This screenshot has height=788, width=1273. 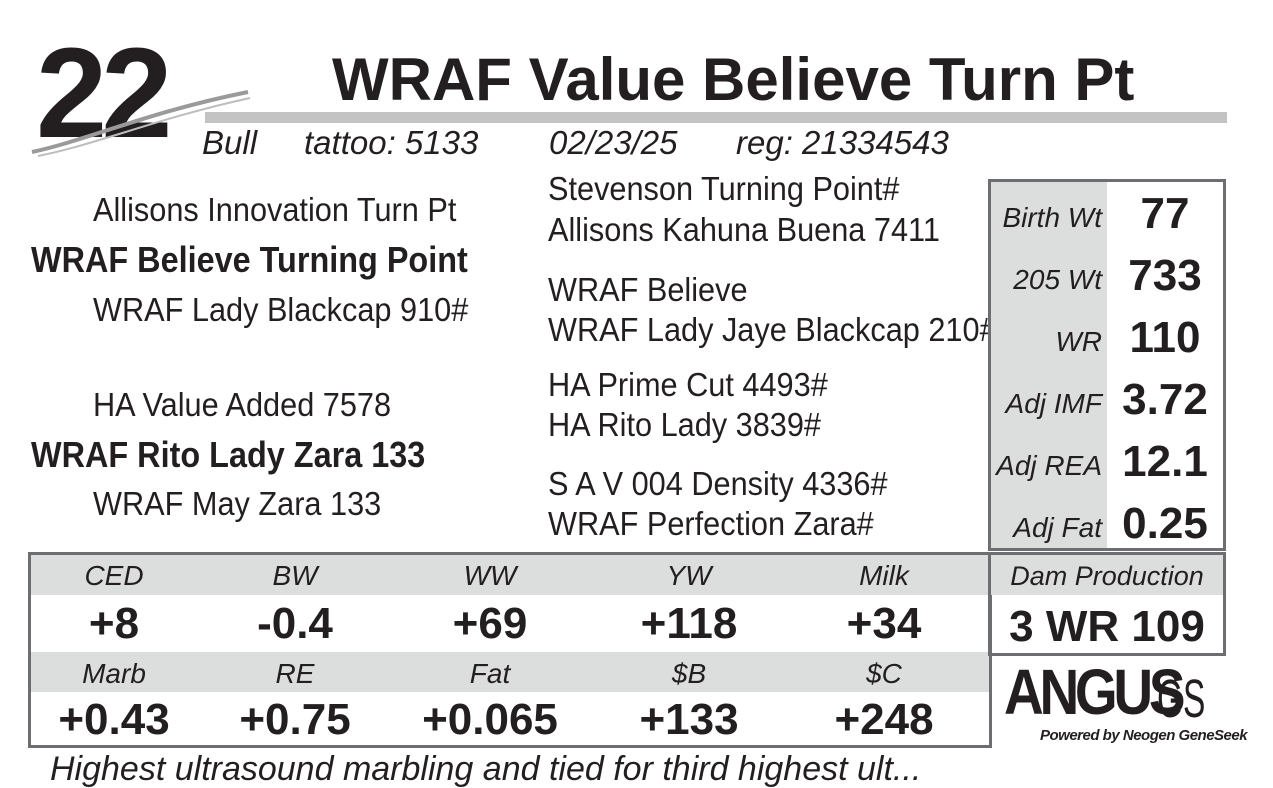 What do you see at coordinates (884, 623) in the screenshot?
I see `epd-value-milk: +34` at bounding box center [884, 623].